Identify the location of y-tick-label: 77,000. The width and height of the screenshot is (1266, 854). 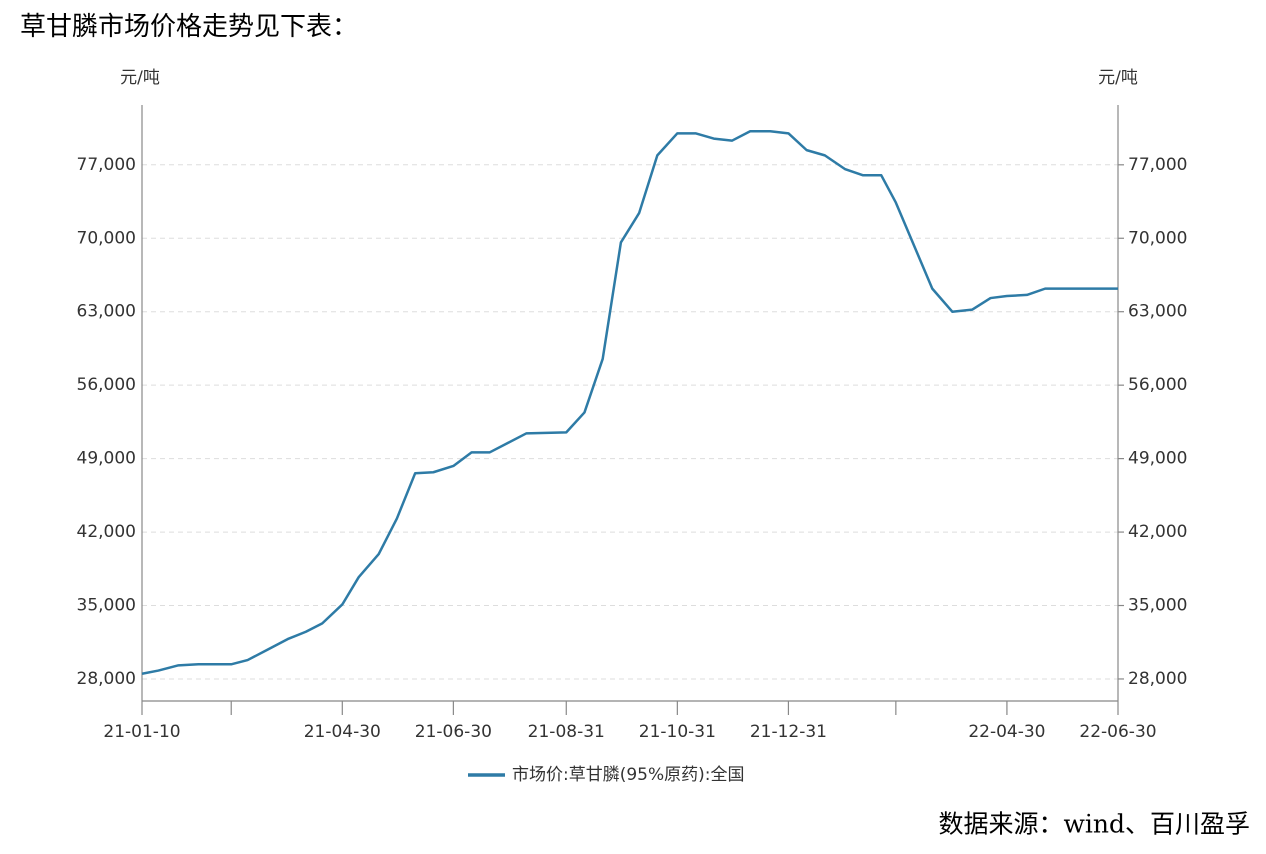
(106, 165).